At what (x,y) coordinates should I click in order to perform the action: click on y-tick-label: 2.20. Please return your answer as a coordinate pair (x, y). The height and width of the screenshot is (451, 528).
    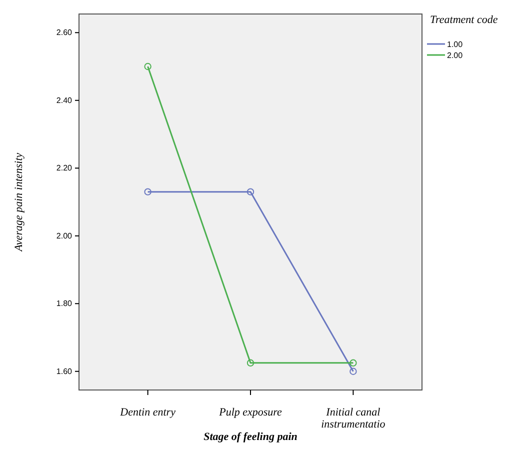
    Looking at the image, I should click on (64, 168).